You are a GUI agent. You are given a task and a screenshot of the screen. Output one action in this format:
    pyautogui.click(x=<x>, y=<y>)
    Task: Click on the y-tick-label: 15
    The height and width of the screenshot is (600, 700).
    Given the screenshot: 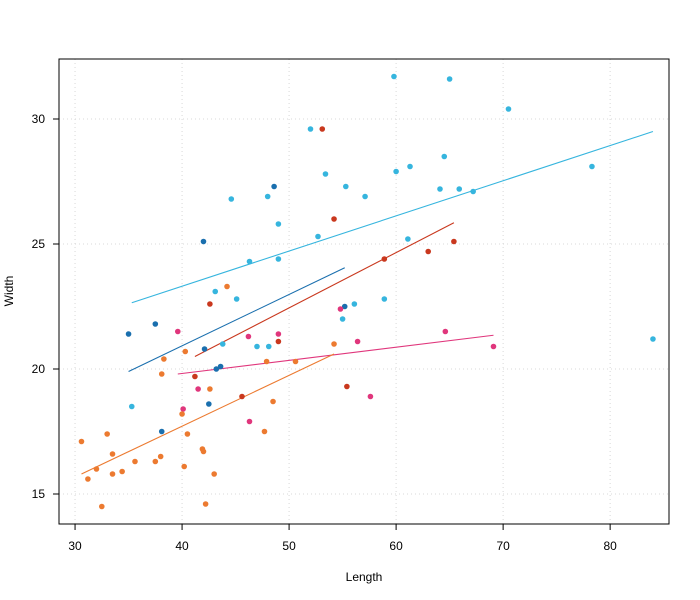 What is the action you would take?
    pyautogui.click(x=39, y=494)
    